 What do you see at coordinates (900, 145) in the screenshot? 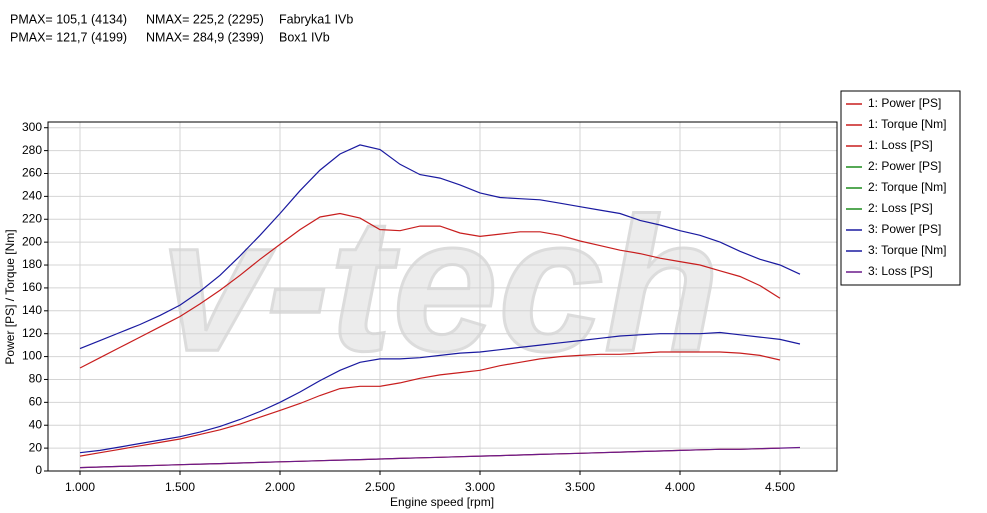
I see `legend-label: 1: Loss [PS]` at bounding box center [900, 145].